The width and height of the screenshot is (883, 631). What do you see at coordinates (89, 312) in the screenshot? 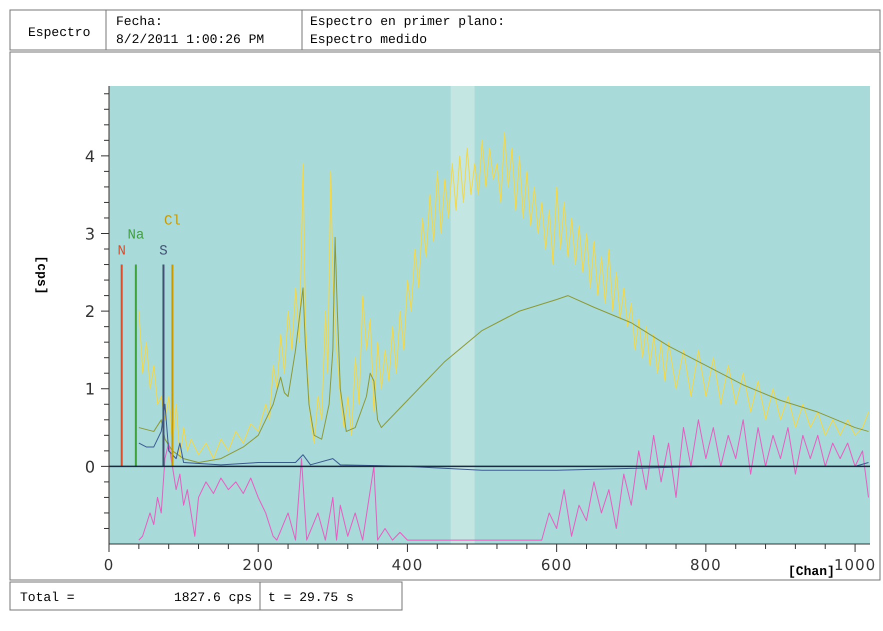
I see `y-tick-label: 2` at bounding box center [89, 312].